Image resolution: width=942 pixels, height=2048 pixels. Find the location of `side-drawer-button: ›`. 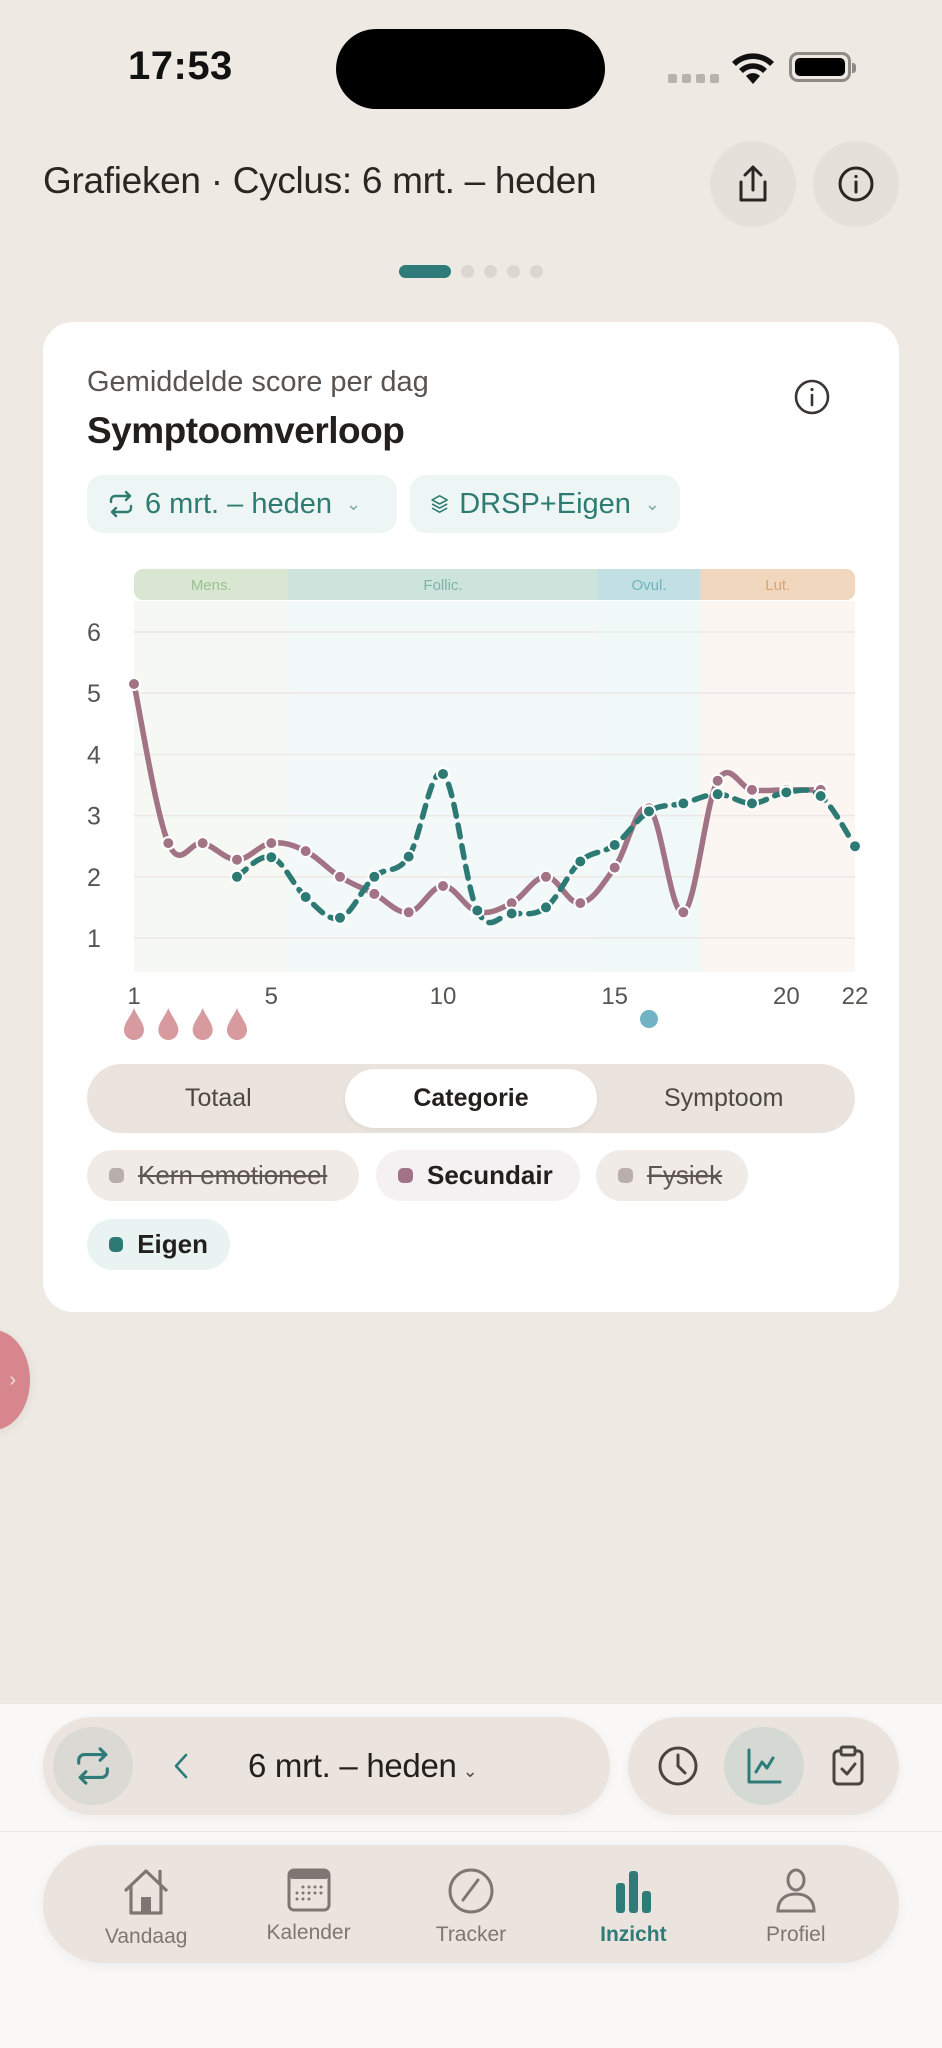

side-drawer-button: › is located at coordinates (15, 1380).